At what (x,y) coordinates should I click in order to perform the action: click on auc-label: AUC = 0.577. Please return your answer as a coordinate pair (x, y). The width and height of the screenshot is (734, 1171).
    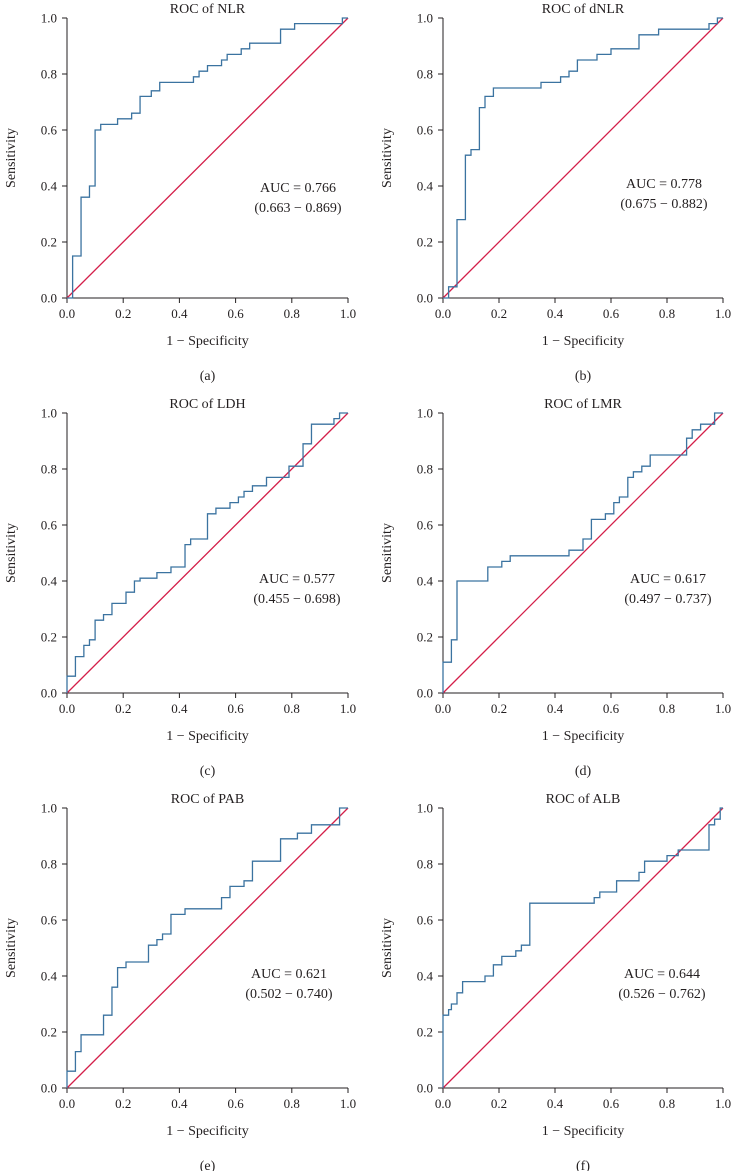
    Looking at the image, I should click on (297, 579).